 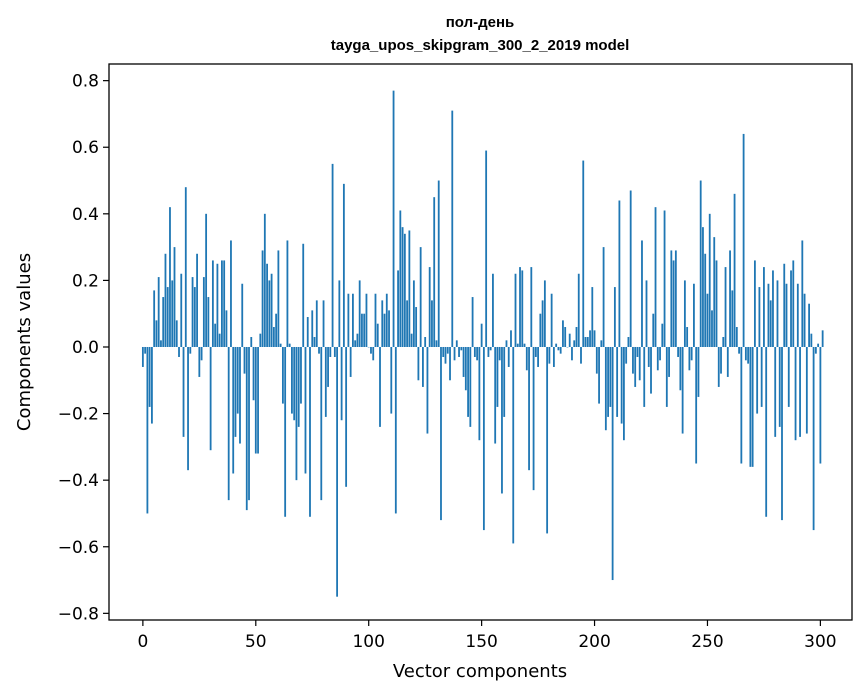 What do you see at coordinates (78, 548) in the screenshot?
I see `y-tick-label: −0.6` at bounding box center [78, 548].